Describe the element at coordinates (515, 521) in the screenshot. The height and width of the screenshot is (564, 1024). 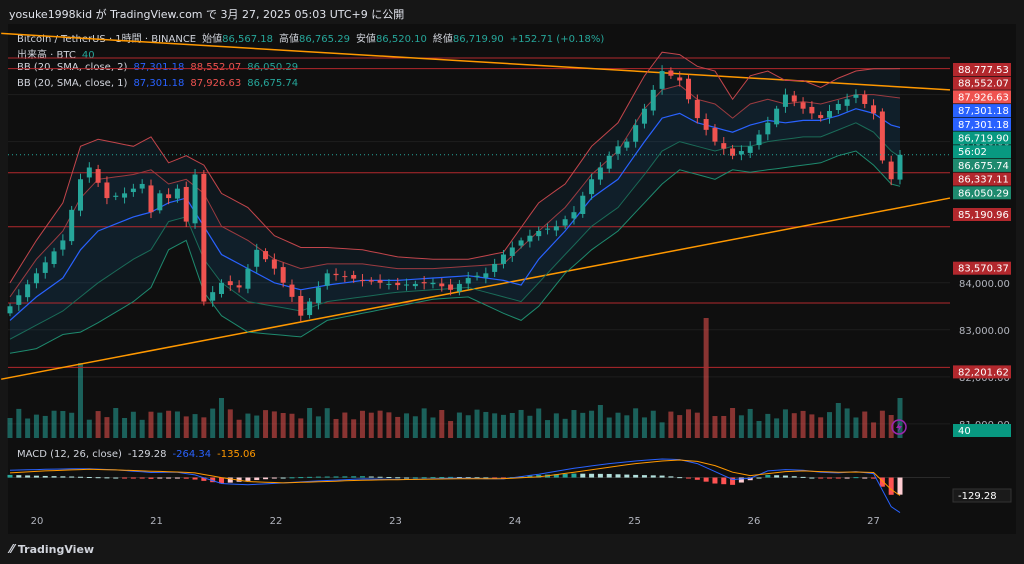
I see `time-tick-label: 24` at that location.